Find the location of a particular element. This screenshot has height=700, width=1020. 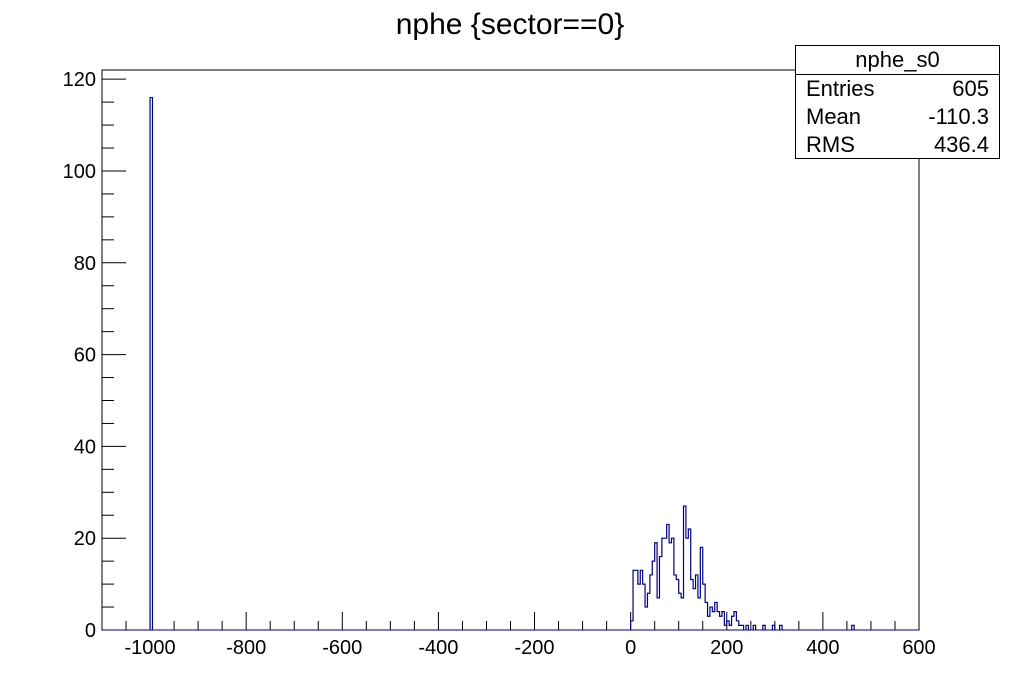

x-tick-label: -400 is located at coordinates (438, 648).